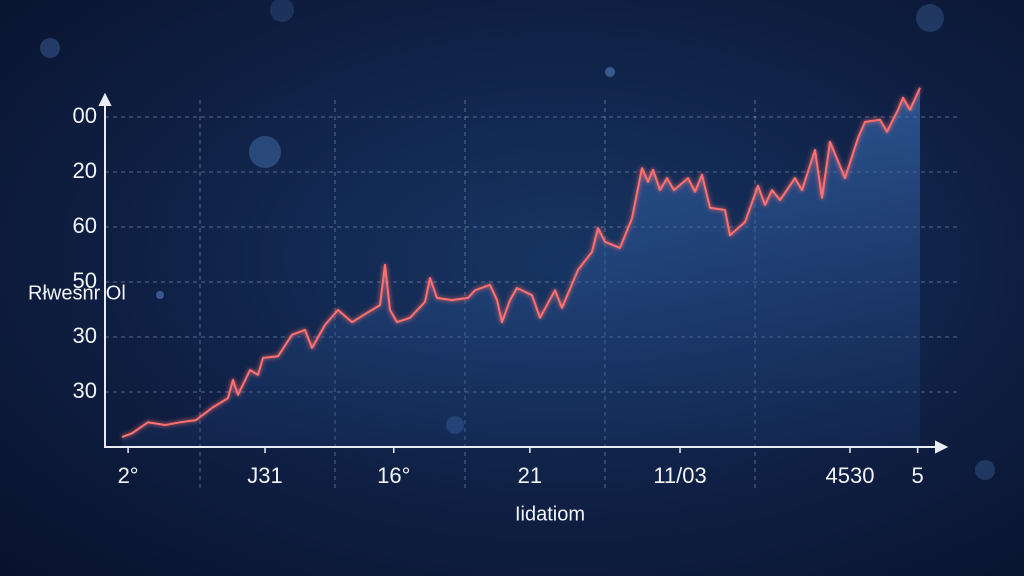 The image size is (1024, 576). Describe the element at coordinates (128, 475) in the screenshot. I see `x-tick-label: 2°` at that location.